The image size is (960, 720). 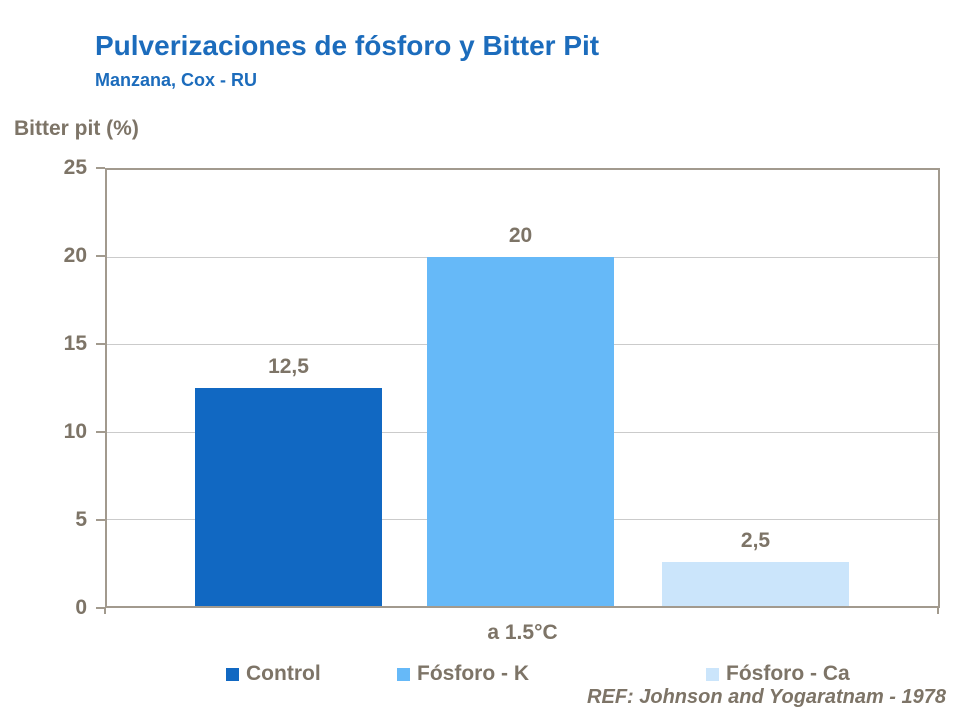 What do you see at coordinates (520, 236) in the screenshot?
I see `bar-value-label: 20` at bounding box center [520, 236].